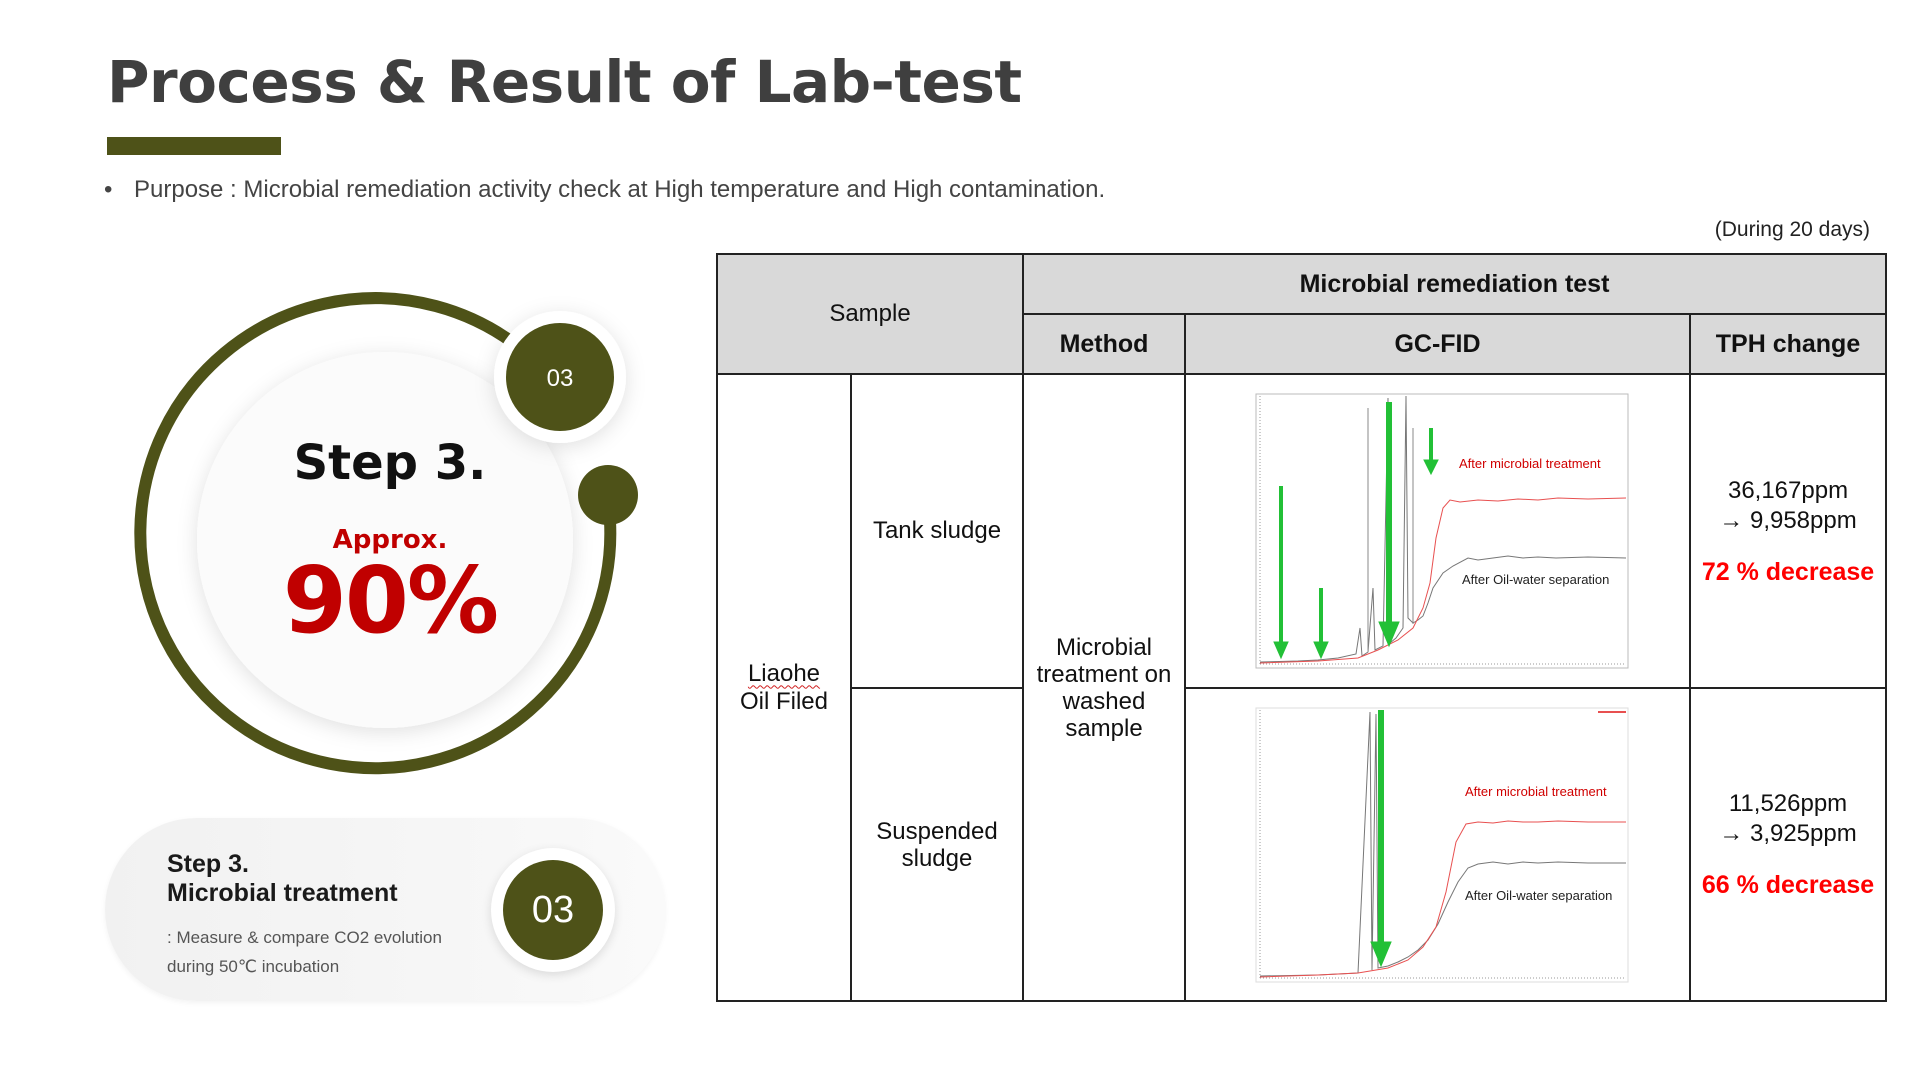 The height and width of the screenshot is (1077, 1920). What do you see at coordinates (390, 540) in the screenshot?
I see `ring-approx-label: Approx.` at bounding box center [390, 540].